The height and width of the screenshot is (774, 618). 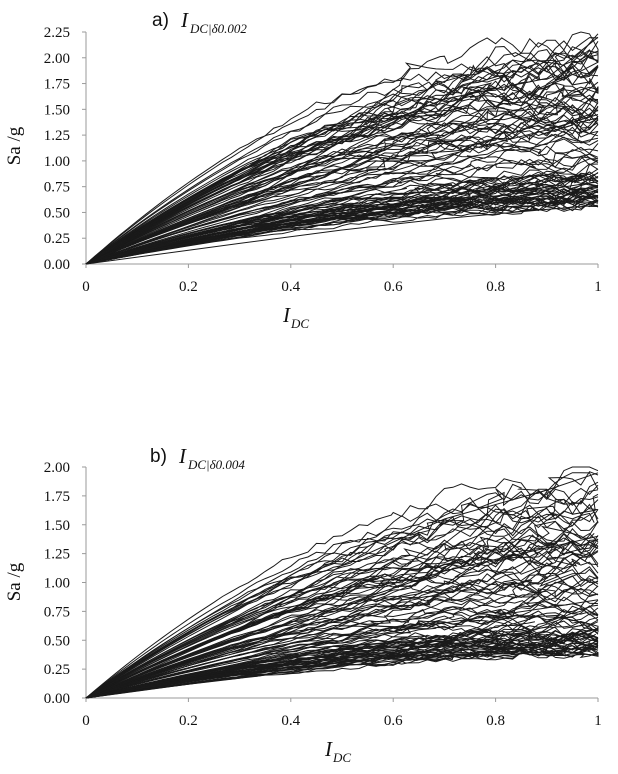 What do you see at coordinates (14, 145) in the screenshot?
I see `panel-a-y-axis-label: Sa /g` at bounding box center [14, 145].